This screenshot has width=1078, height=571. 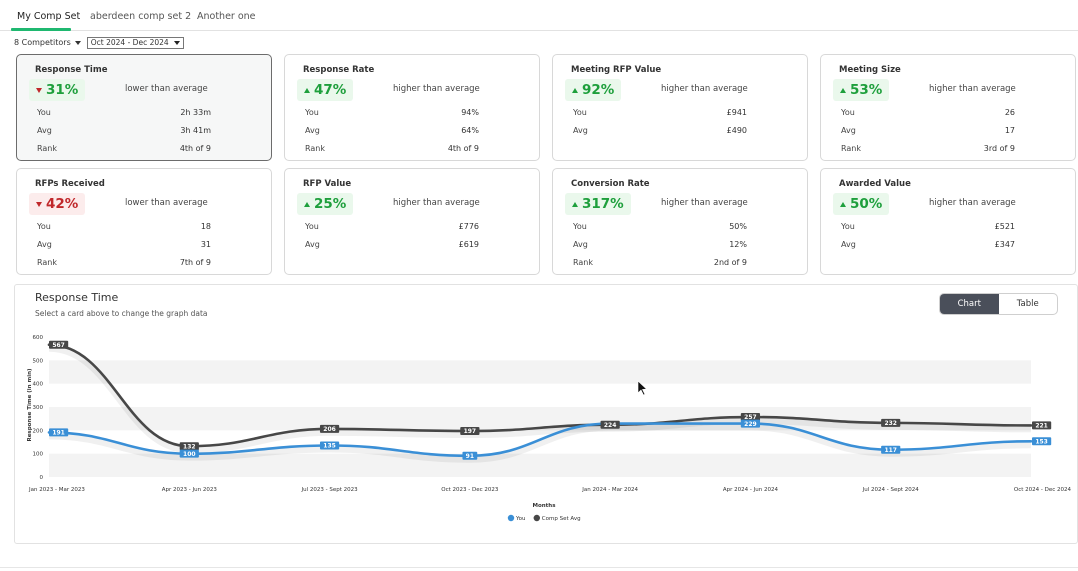 I want to click on stat-row-rank: Rank 7th of 9, so click(x=124, y=264).